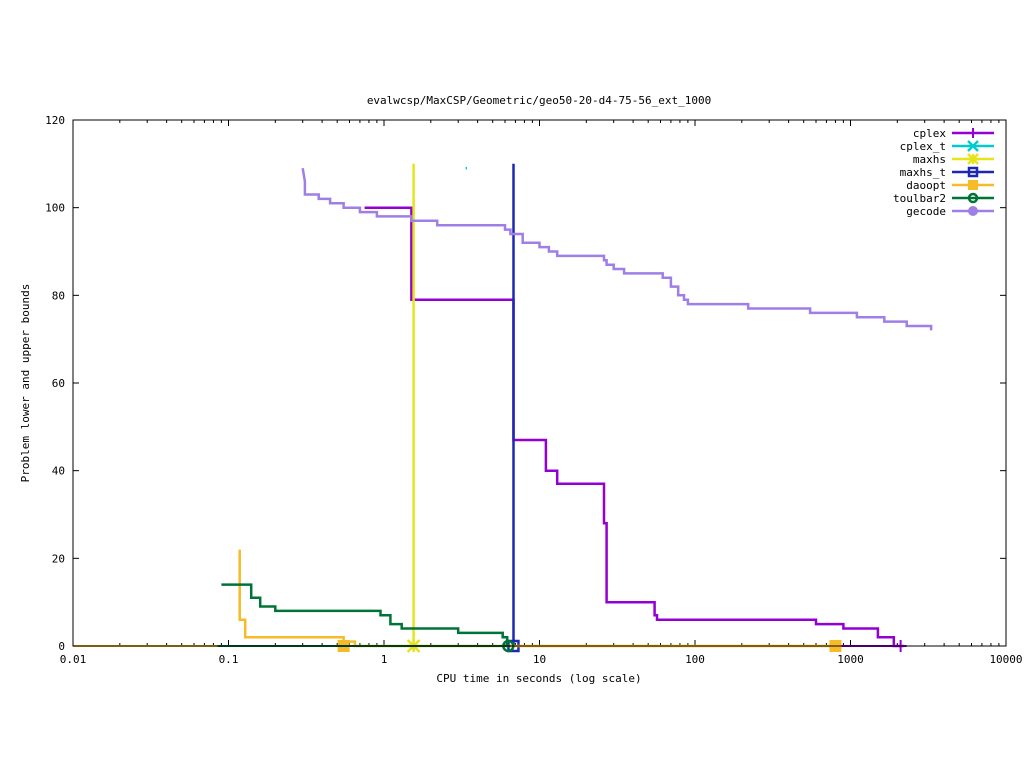 This screenshot has height=768, width=1024. I want to click on x-tick-label: 0.1, so click(229, 659).